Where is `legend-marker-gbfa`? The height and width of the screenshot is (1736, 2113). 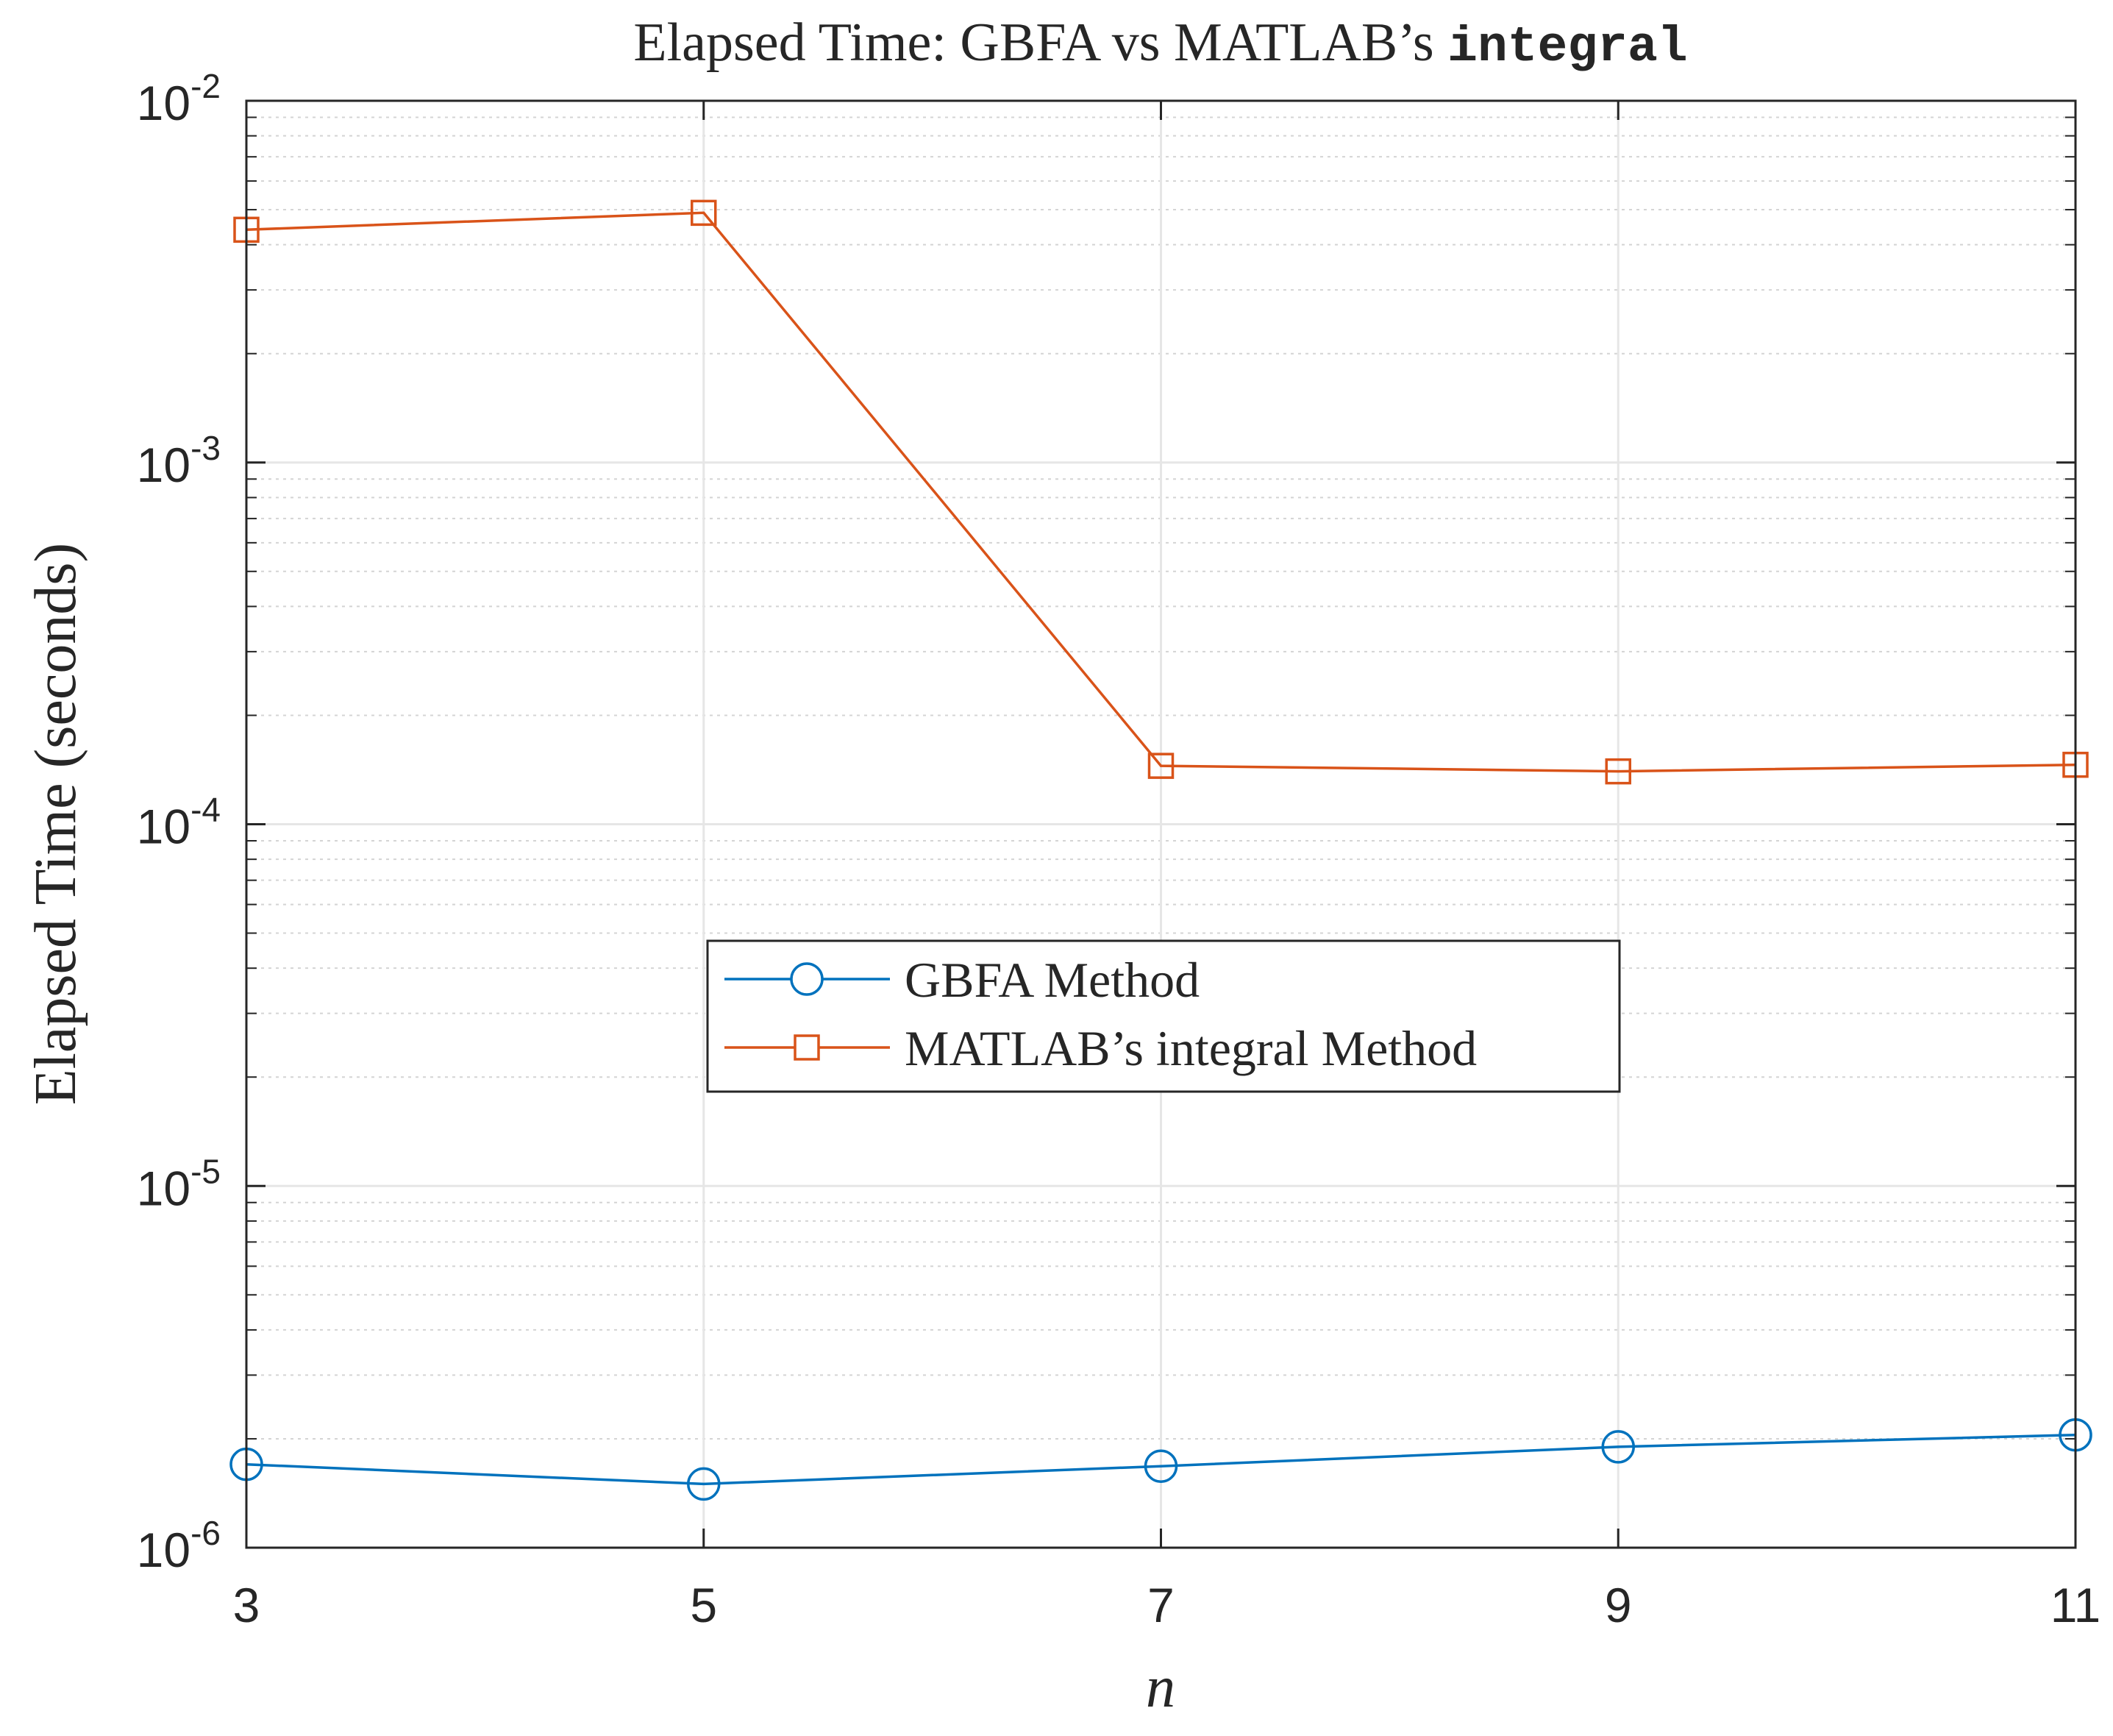 legend-marker-gbfa is located at coordinates (807, 979).